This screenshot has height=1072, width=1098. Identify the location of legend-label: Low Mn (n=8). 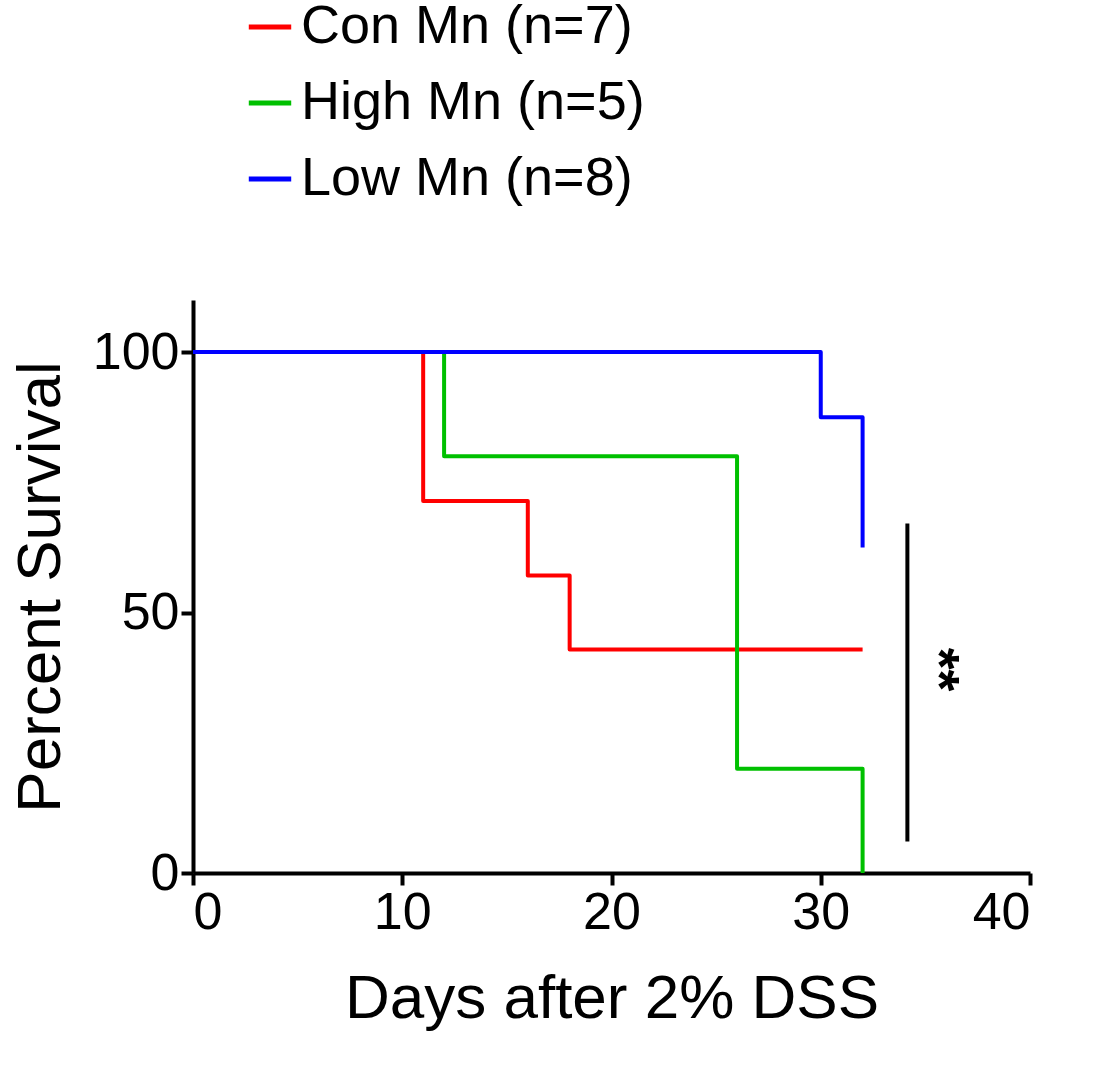
(467, 176).